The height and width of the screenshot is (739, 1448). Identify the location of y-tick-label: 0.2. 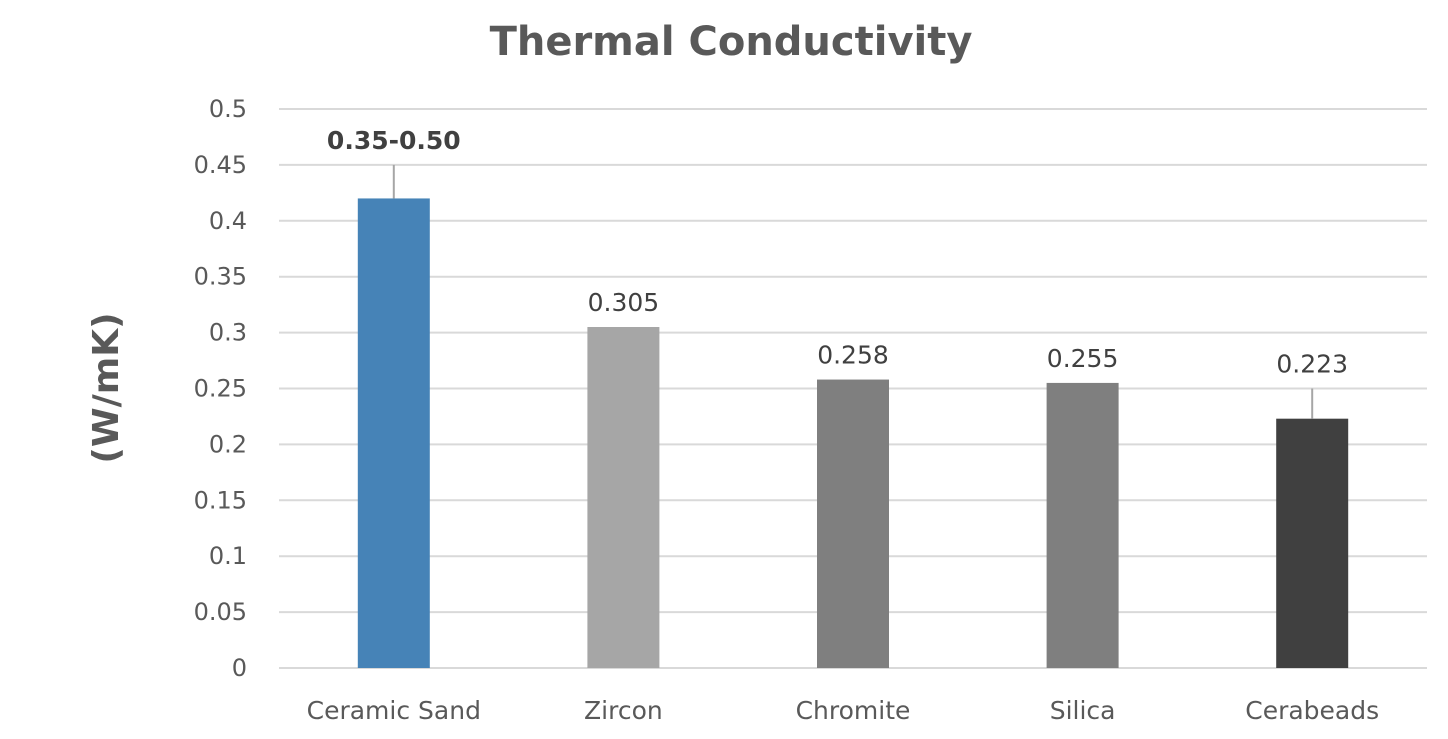
(228, 444).